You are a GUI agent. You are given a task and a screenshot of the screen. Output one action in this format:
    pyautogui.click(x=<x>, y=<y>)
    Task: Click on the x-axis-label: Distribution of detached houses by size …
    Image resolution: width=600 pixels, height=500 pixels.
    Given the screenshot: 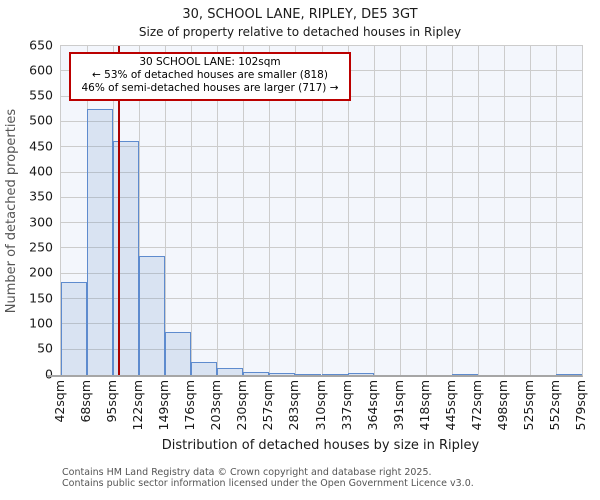 What is the action you would take?
    pyautogui.click(x=320, y=445)
    